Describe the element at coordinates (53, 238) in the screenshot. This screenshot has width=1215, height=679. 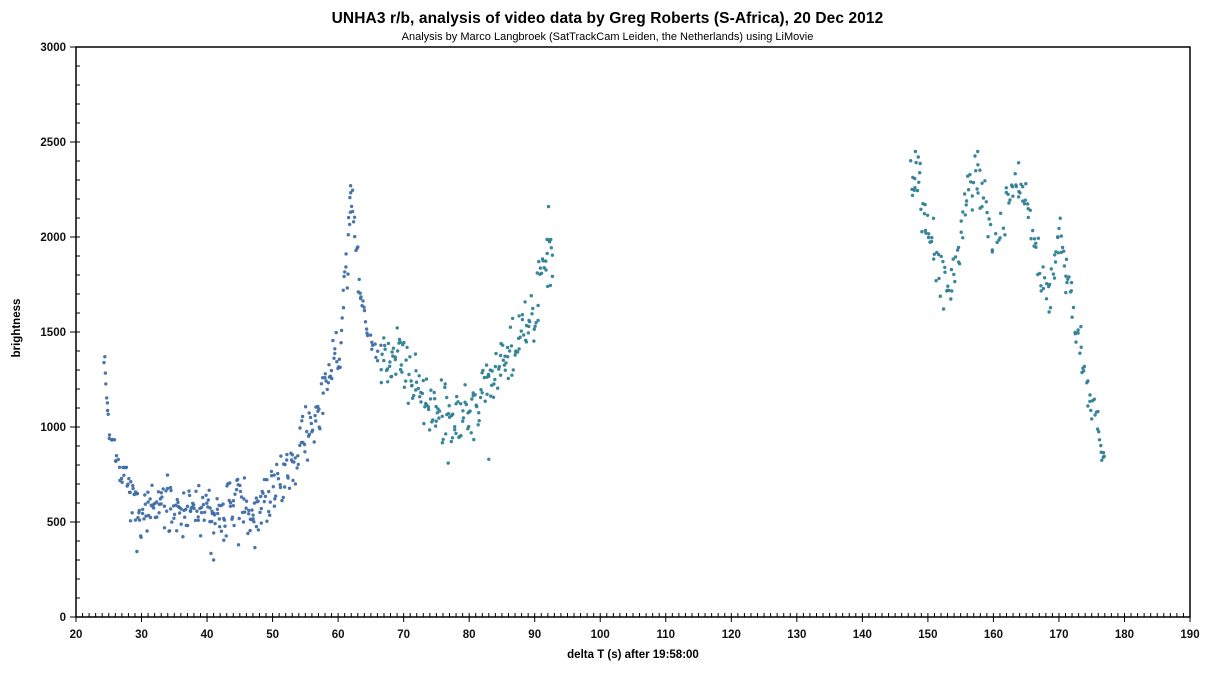
I see `y-tick-label: 2000` at that location.